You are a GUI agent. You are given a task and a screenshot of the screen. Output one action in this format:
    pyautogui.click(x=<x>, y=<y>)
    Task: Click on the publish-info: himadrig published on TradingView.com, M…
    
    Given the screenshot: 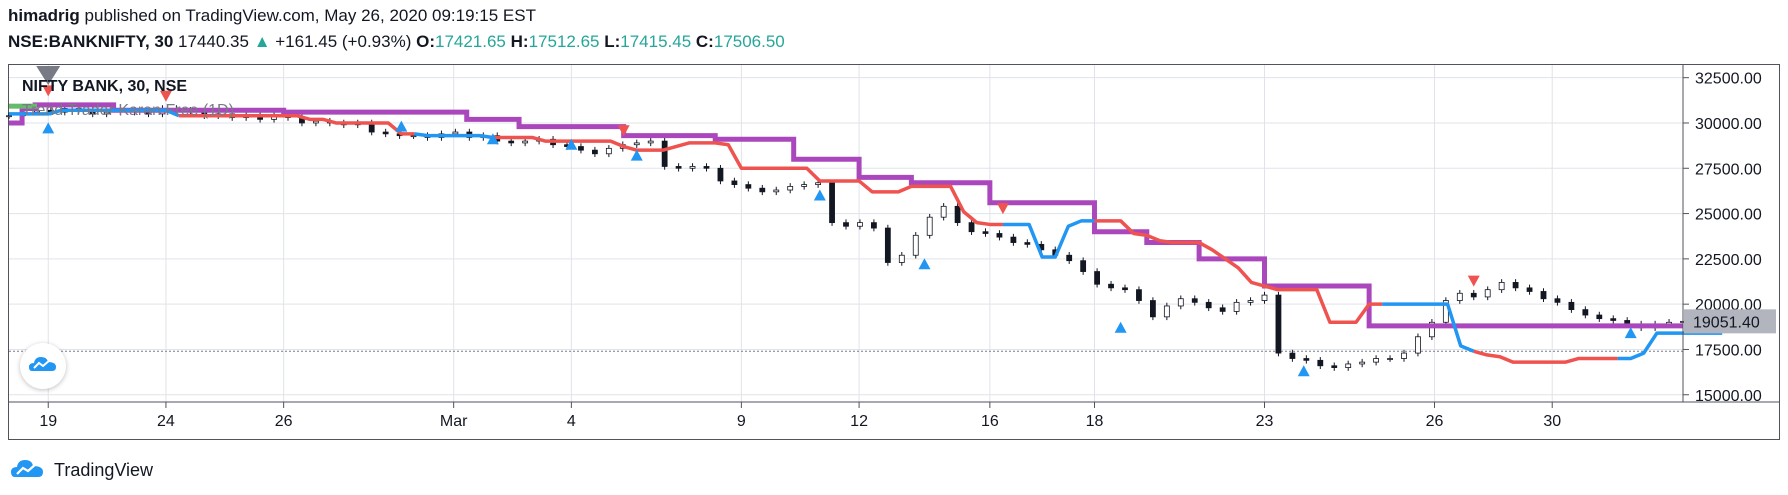 What is the action you would take?
    pyautogui.click(x=272, y=16)
    